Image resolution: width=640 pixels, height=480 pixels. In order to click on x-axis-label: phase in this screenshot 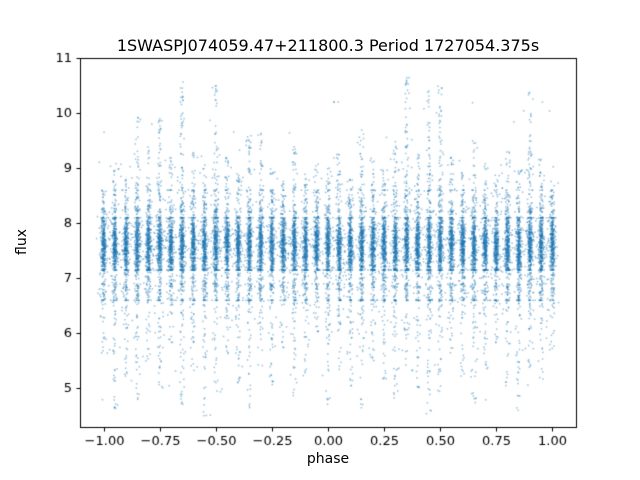, I will do `click(328, 459)`.